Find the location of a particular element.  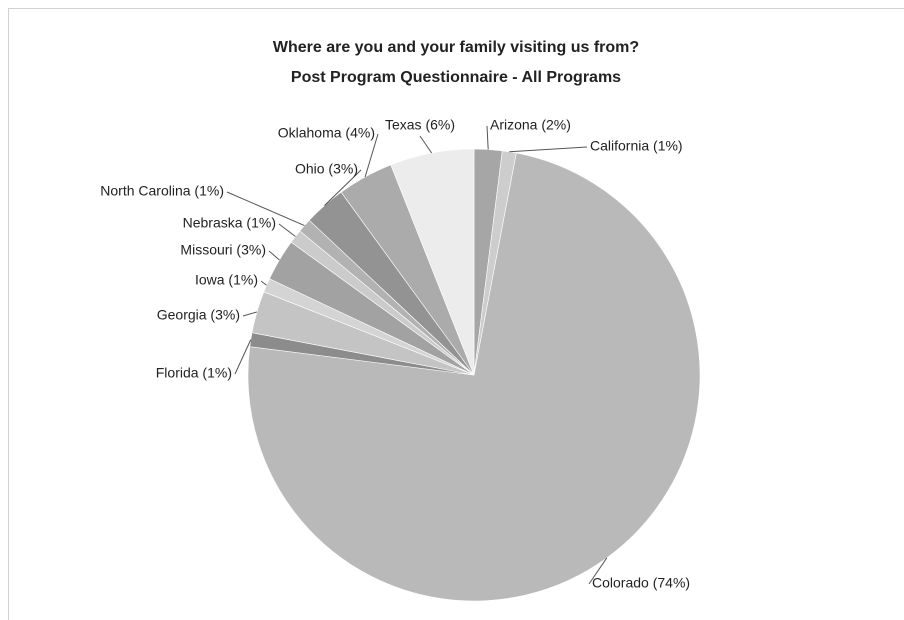

slice-label: Texas (6%) is located at coordinates (420, 125).